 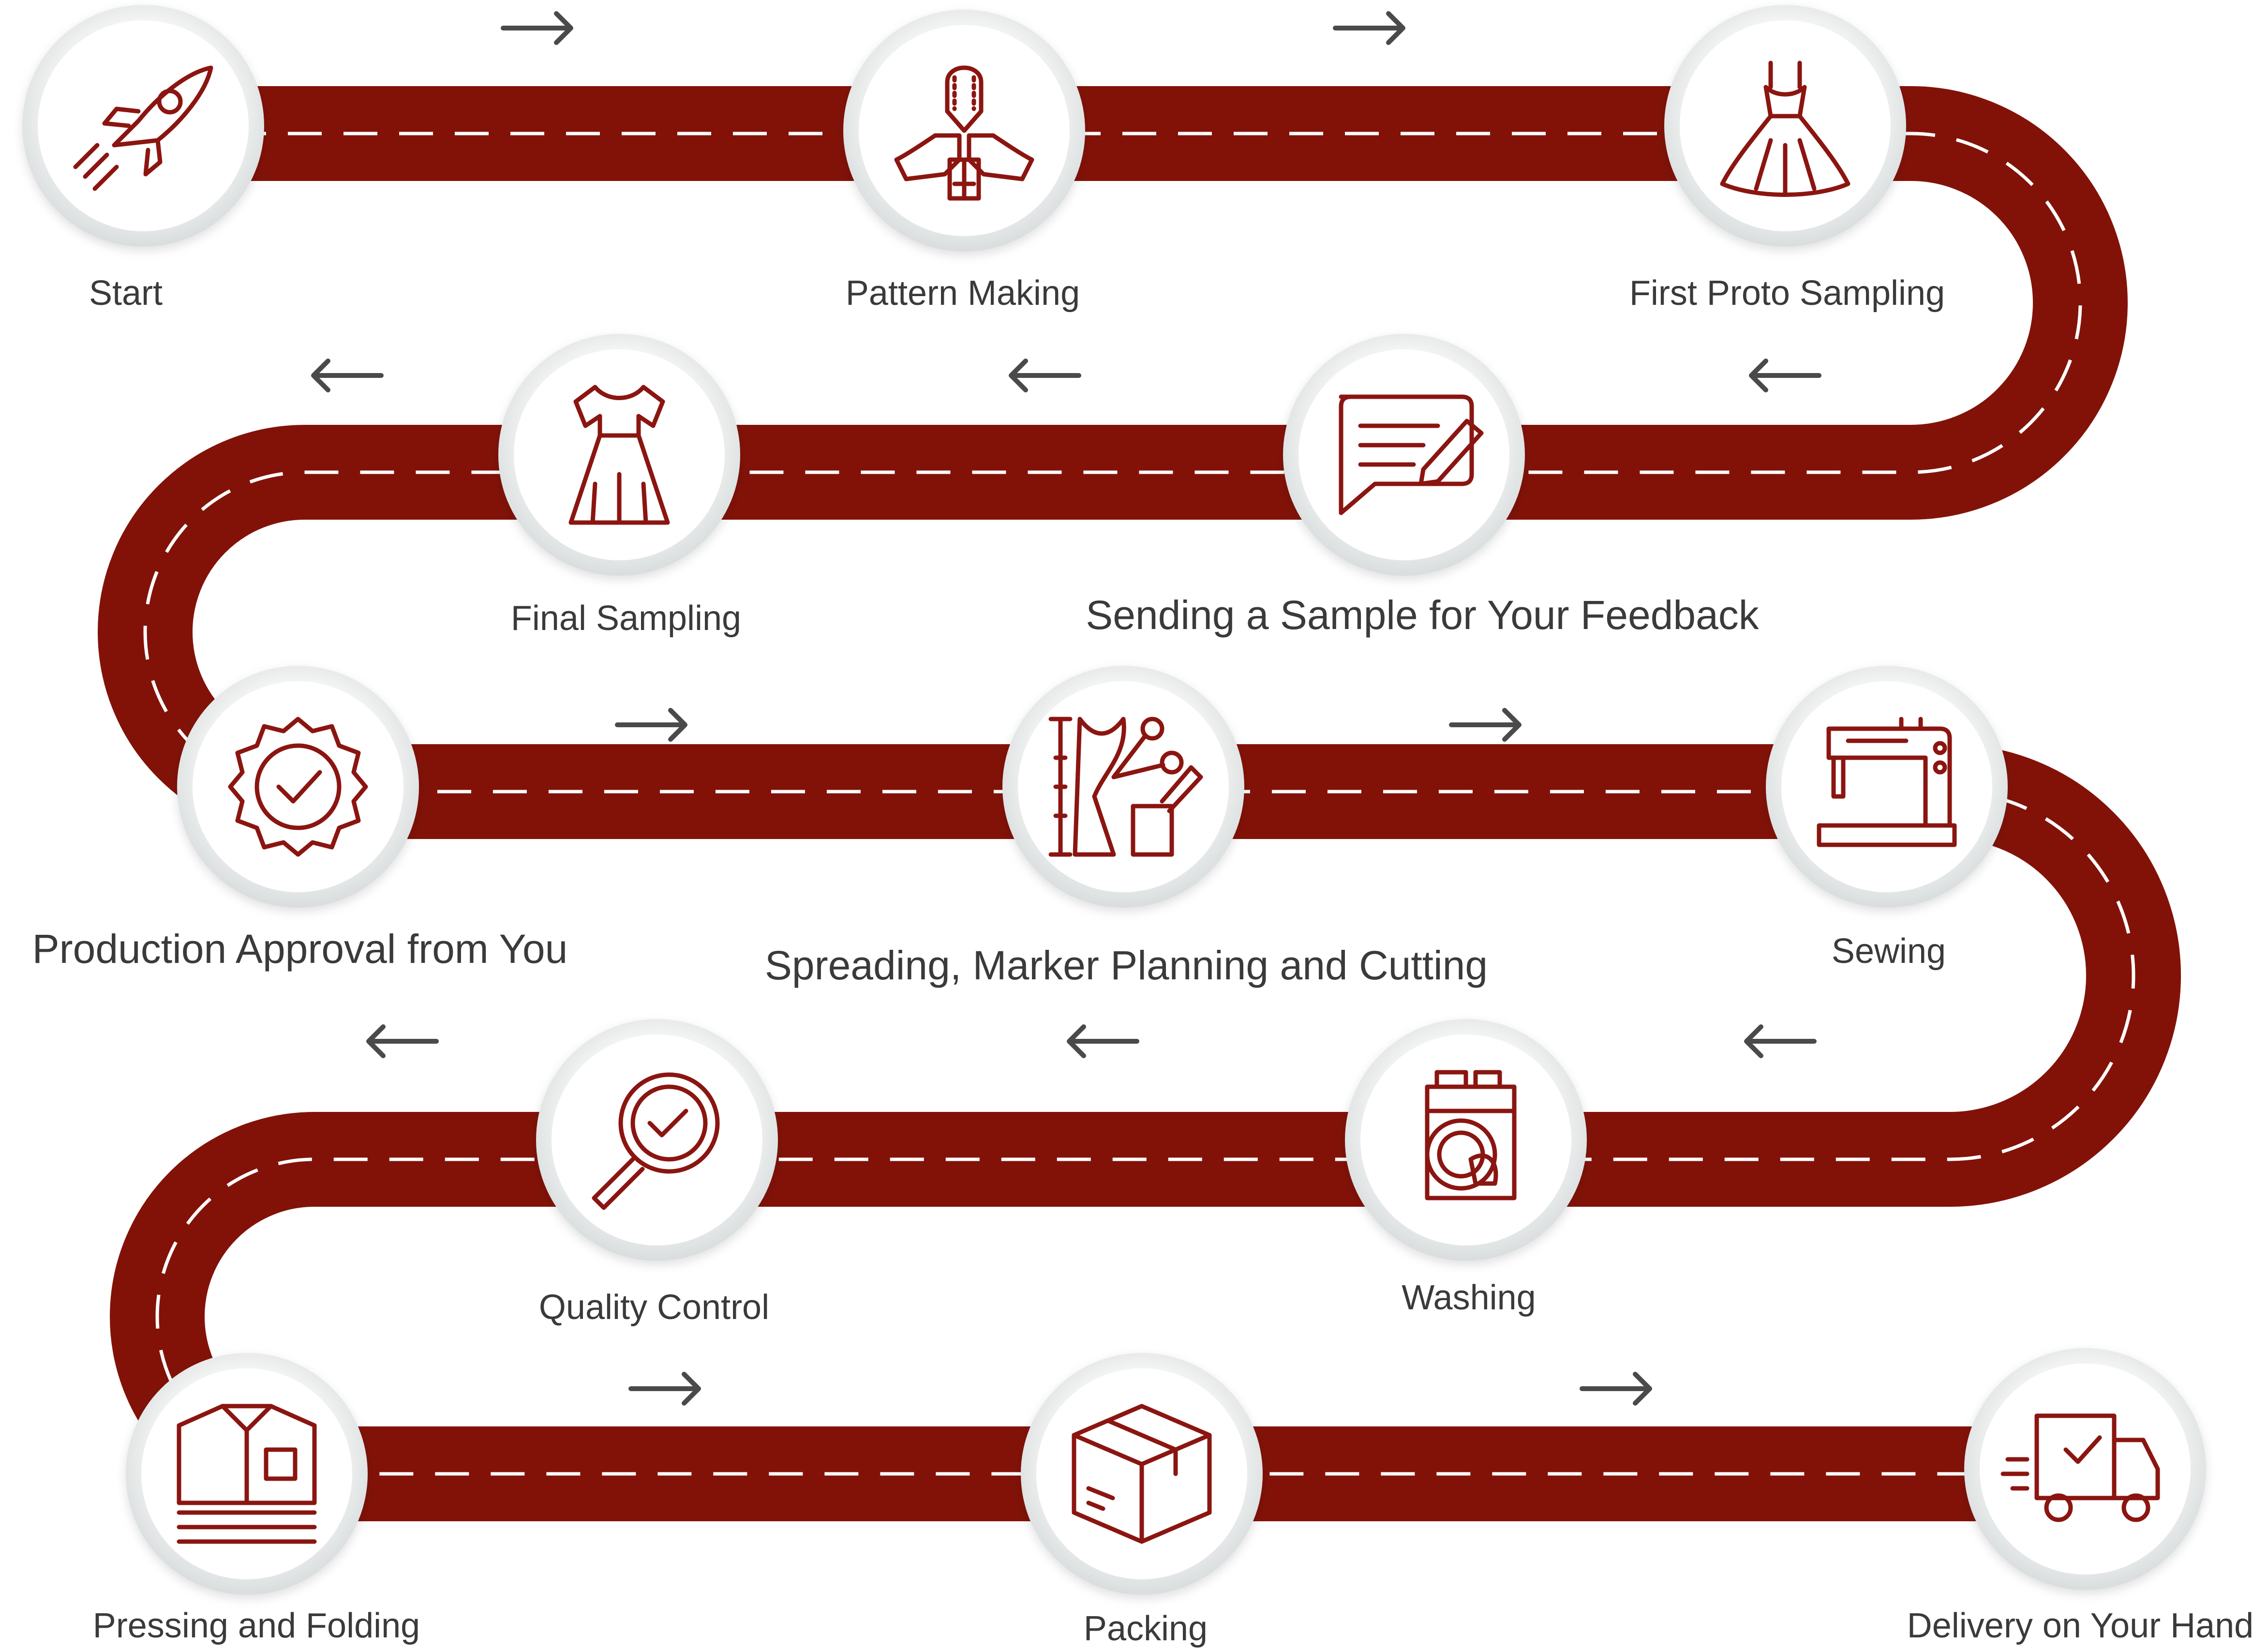 I want to click on label-sending-sample-feedback: Sending a Sample for Your Feedback, so click(x=1423, y=615).